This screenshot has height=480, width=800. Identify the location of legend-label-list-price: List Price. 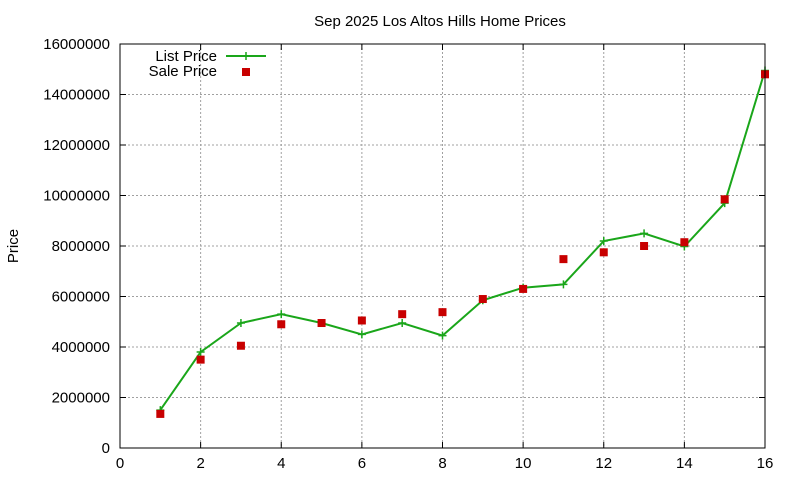
(186, 56).